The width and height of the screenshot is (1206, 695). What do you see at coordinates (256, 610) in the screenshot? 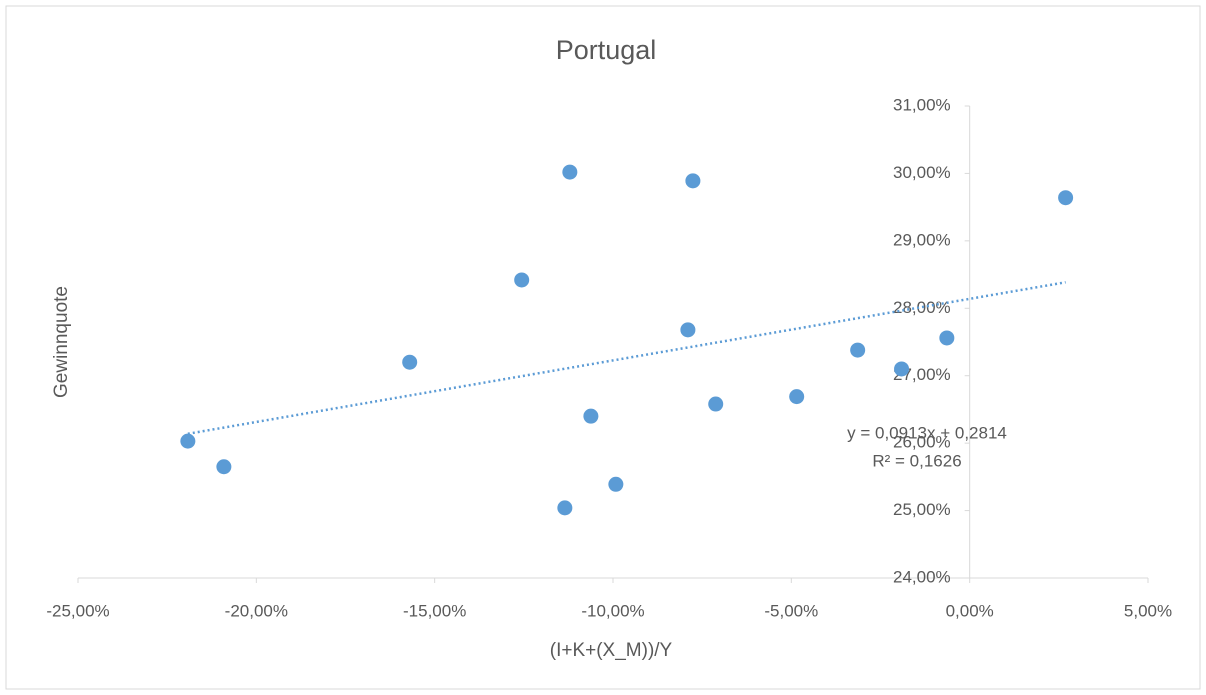
I see `x-tick-label: -20,00%` at bounding box center [256, 610].